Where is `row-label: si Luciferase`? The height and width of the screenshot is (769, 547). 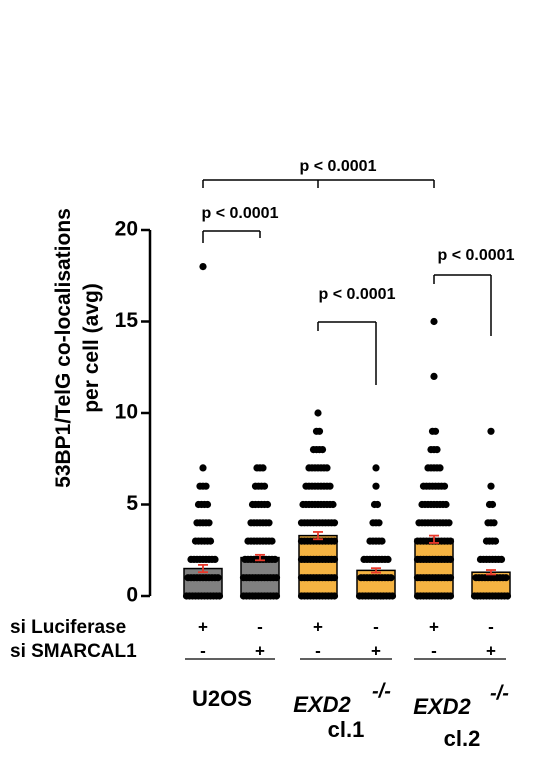
row-label: si Luciferase is located at coordinates (68, 627).